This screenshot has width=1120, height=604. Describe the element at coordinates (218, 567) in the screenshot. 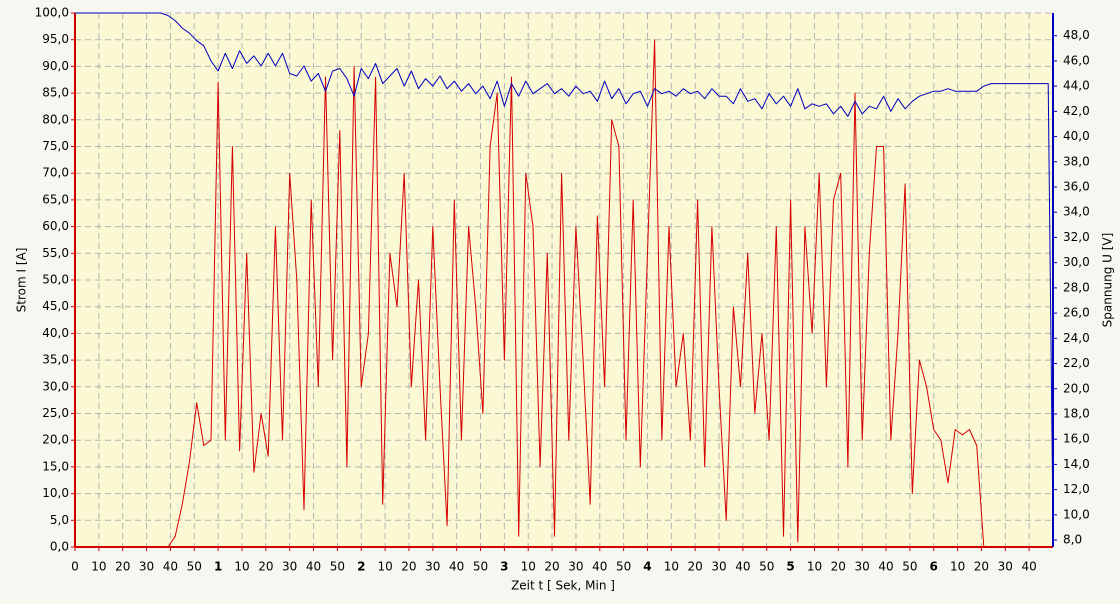

I see `x-tick-label: 1` at that location.